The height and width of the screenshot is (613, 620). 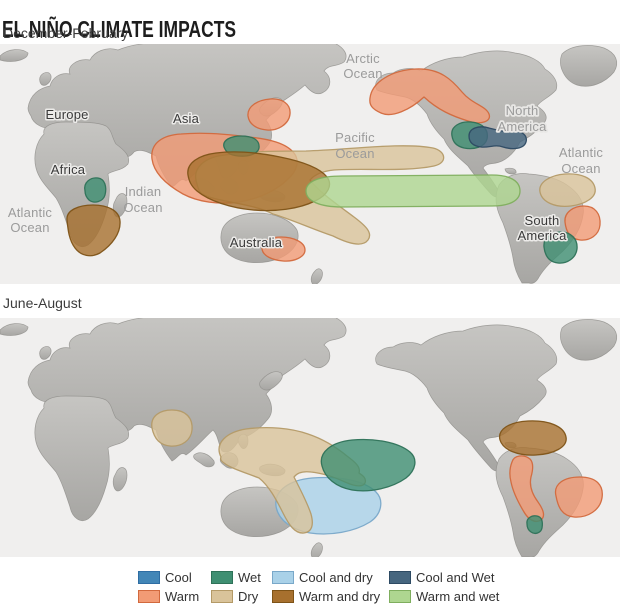 I want to click on map-label: Europe, so click(x=66, y=114).